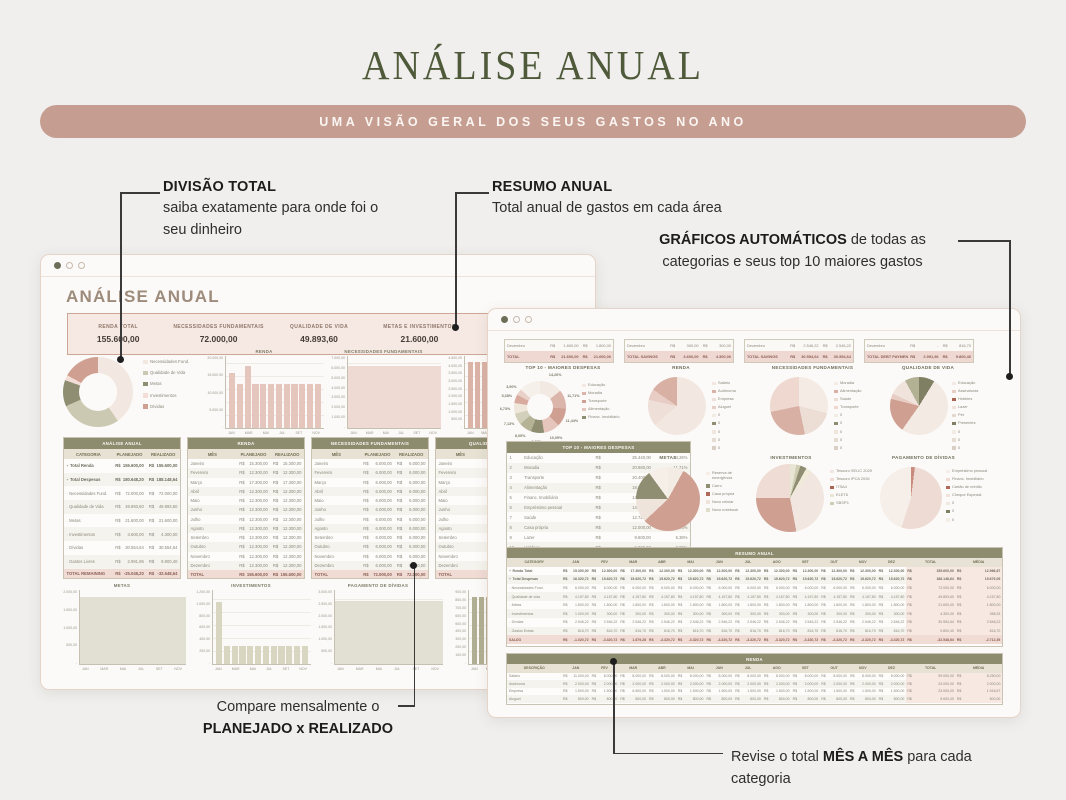 The width and height of the screenshot is (1066, 800). What do you see at coordinates (841, 613) in the screenshot?
I see `amount: 300,00` at bounding box center [841, 613].